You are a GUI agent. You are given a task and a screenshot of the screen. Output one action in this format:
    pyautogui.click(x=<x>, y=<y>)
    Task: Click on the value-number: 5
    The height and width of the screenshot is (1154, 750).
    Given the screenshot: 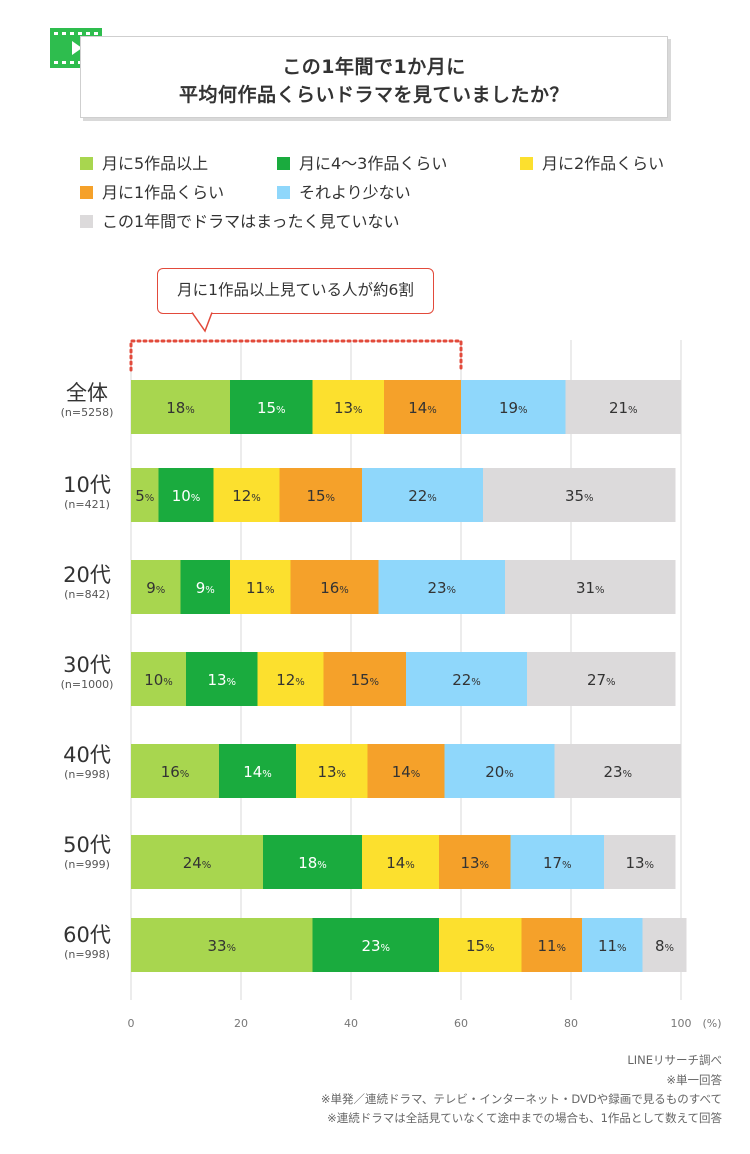 What is the action you would take?
    pyautogui.click(x=140, y=496)
    